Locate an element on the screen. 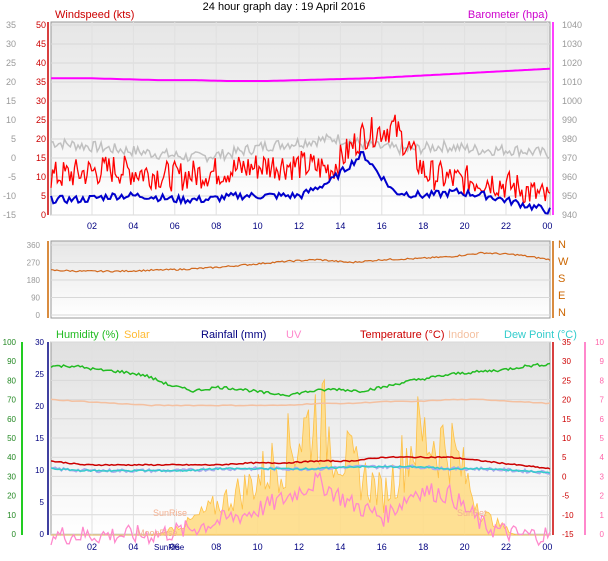 This screenshot has height=561, width=608. baro-tick-label: 1040 is located at coordinates (572, 25).